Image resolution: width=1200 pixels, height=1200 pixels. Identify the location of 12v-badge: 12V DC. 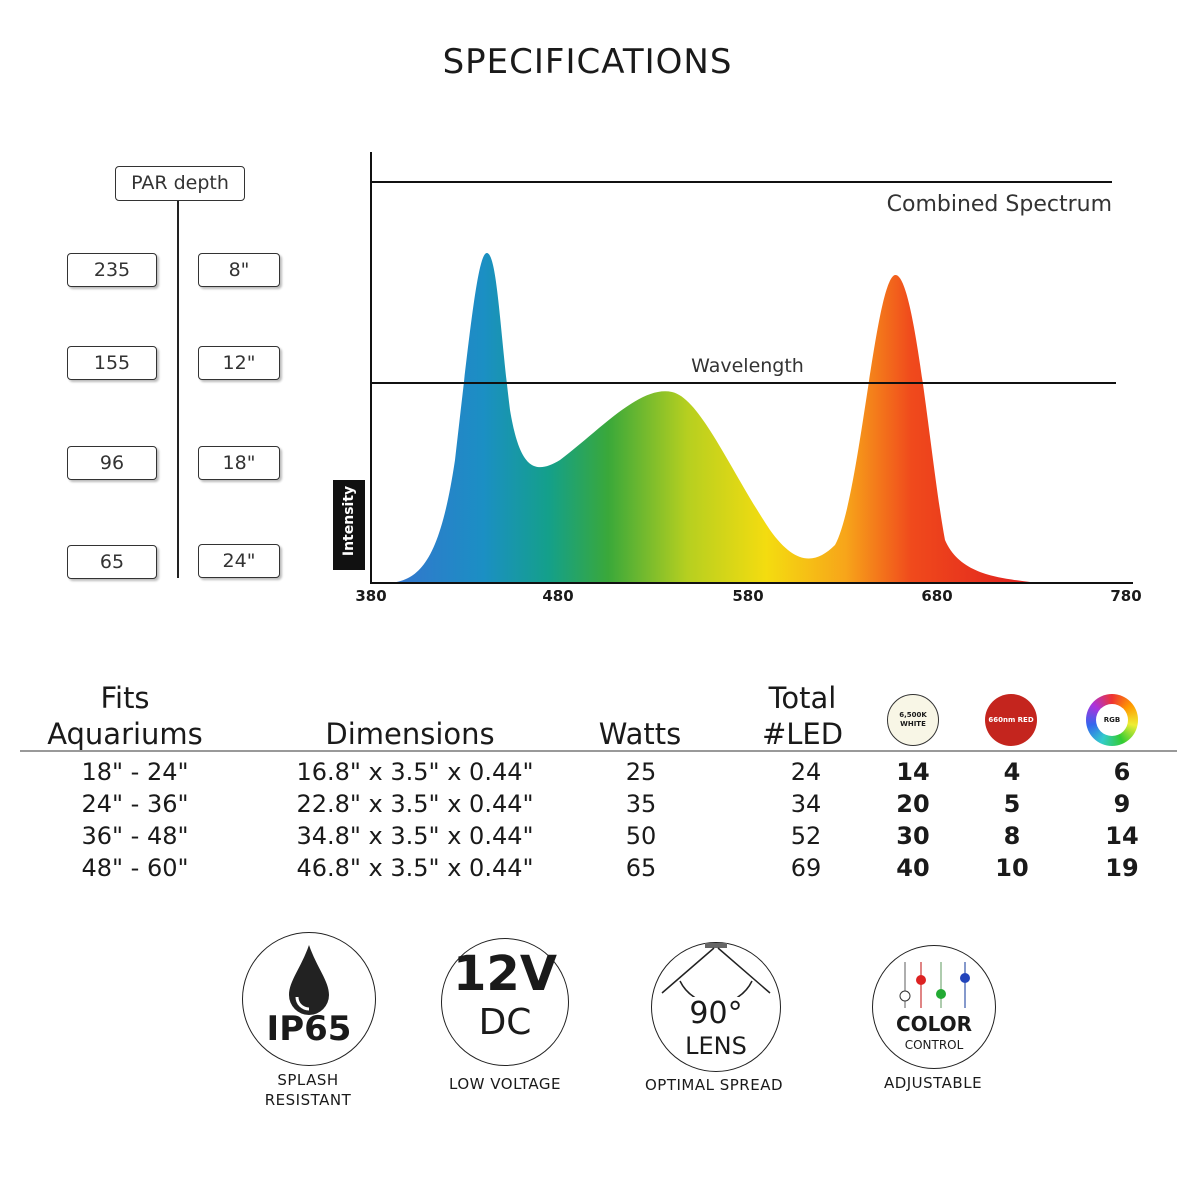
(505, 1002).